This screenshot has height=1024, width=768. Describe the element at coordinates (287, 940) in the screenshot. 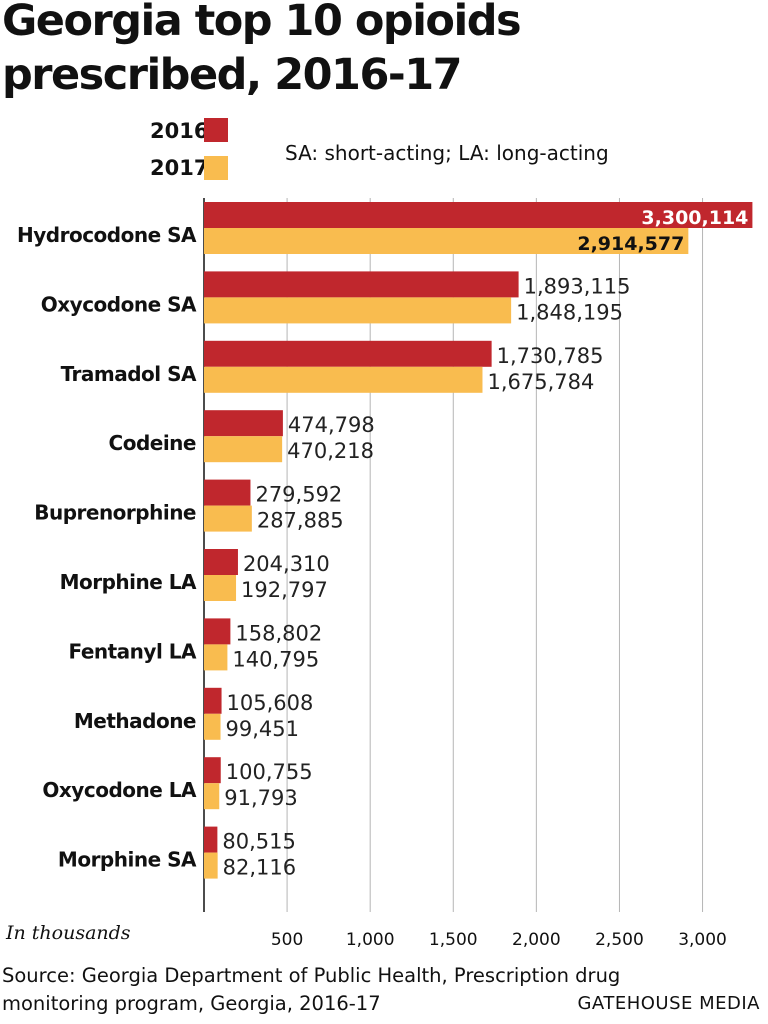

I see `x-tick-label-500: 500` at that location.